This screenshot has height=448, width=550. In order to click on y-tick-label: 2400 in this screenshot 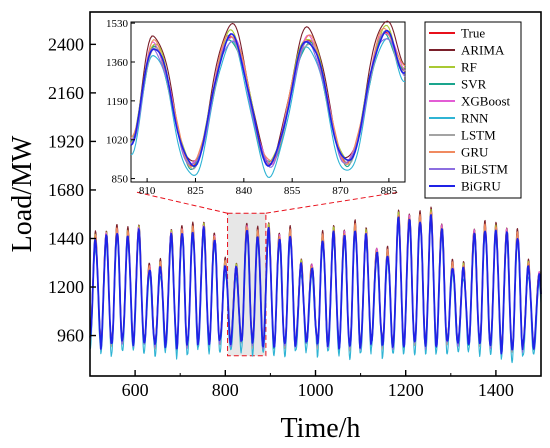, I will do `click(66, 44)`.